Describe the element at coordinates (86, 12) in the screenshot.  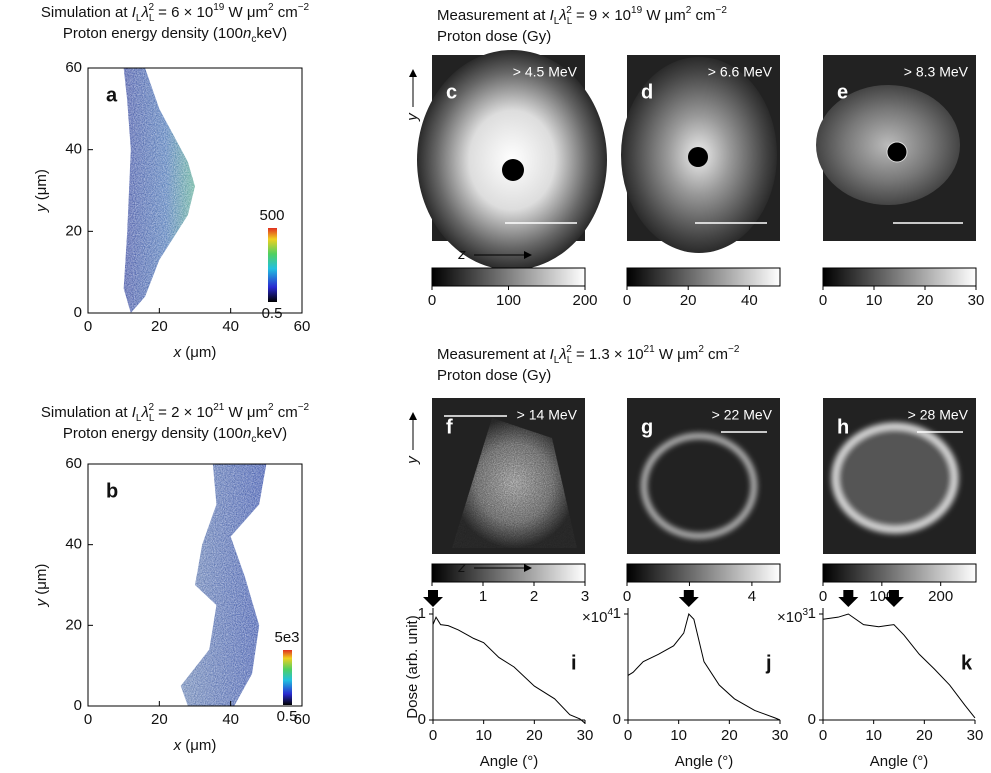
I see `text-part: Simulation at` at that location.